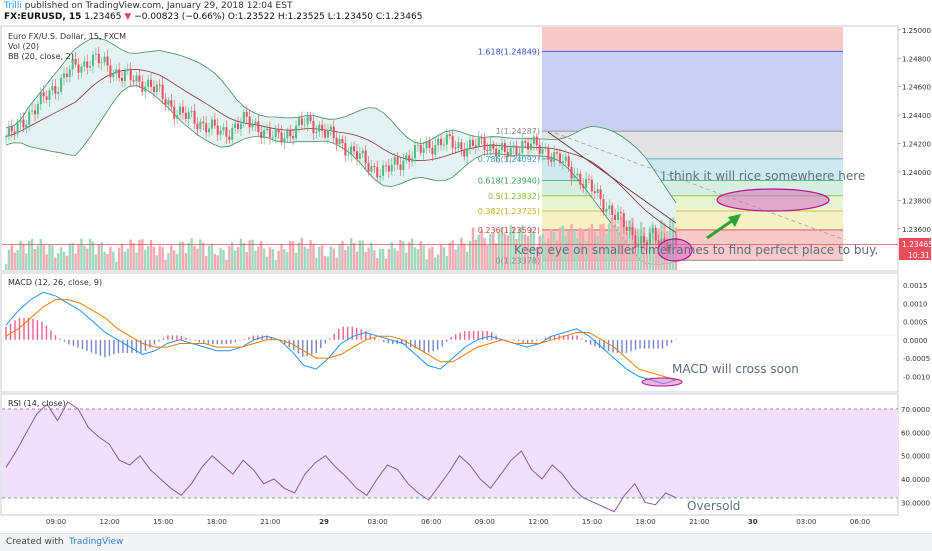  I want to click on bottom-ellipse, so click(675, 250).